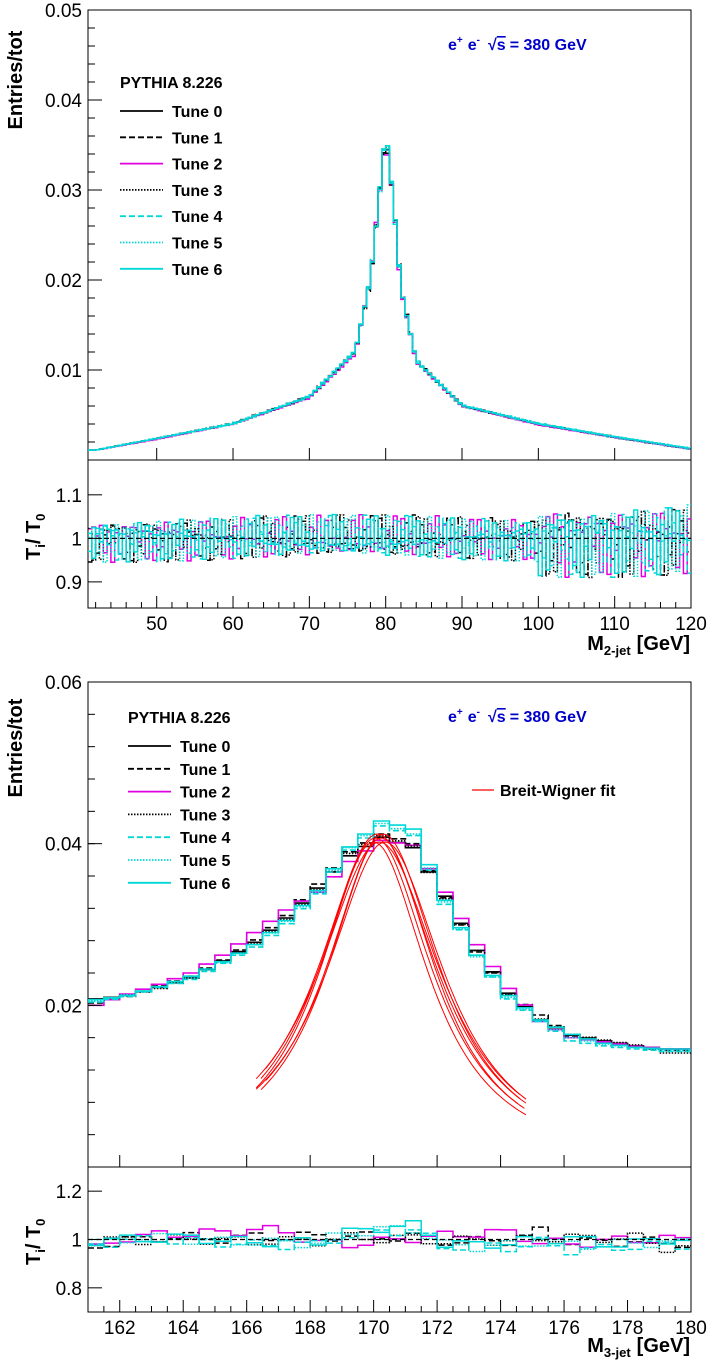  What do you see at coordinates (69, 1289) in the screenshot?
I see `bottom-ratio-ytick-label: 0.8` at bounding box center [69, 1289].